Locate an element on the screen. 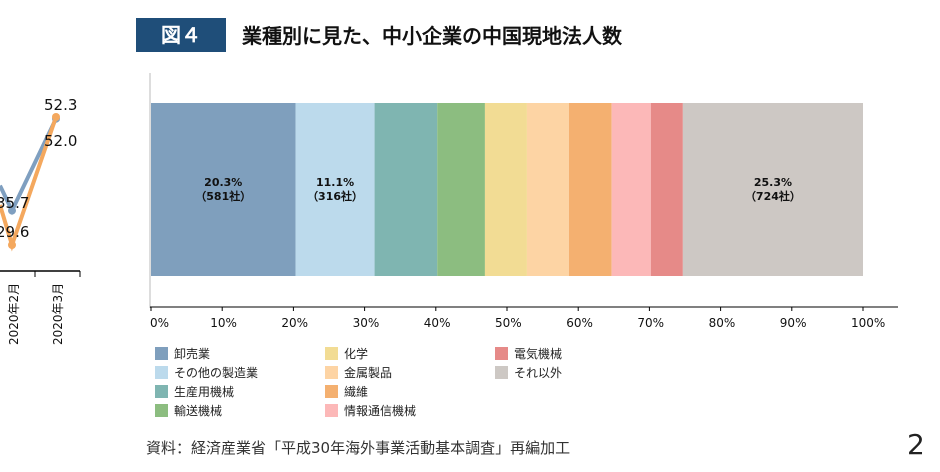 Image resolution: width=940 pixels, height=472 pixels. legend-item: 卸売業 is located at coordinates (182, 353).